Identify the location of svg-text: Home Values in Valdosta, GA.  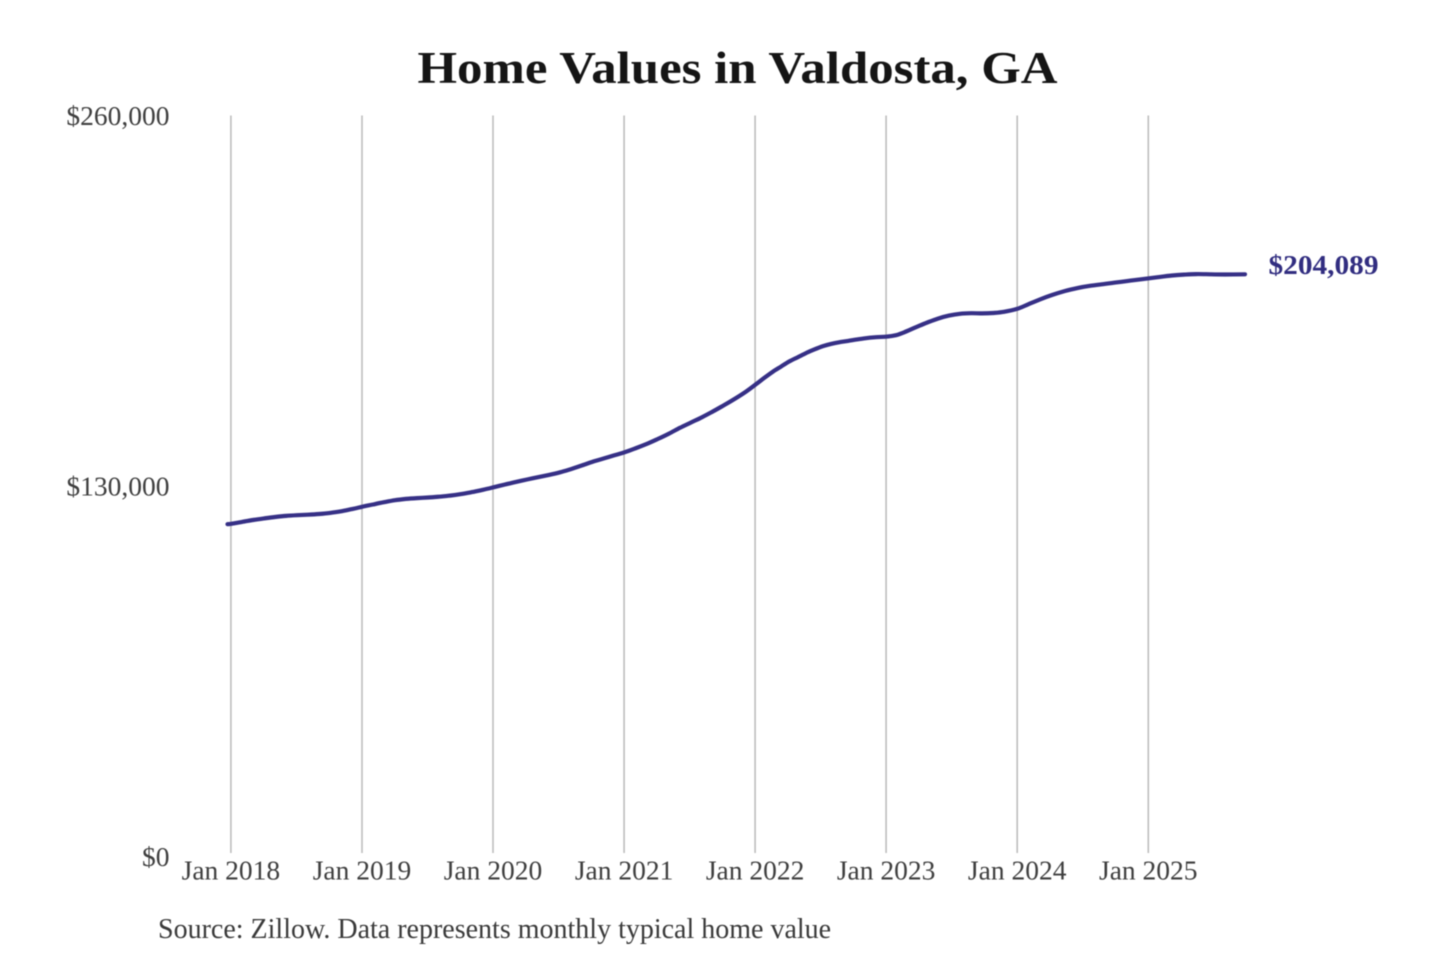
(738, 68).